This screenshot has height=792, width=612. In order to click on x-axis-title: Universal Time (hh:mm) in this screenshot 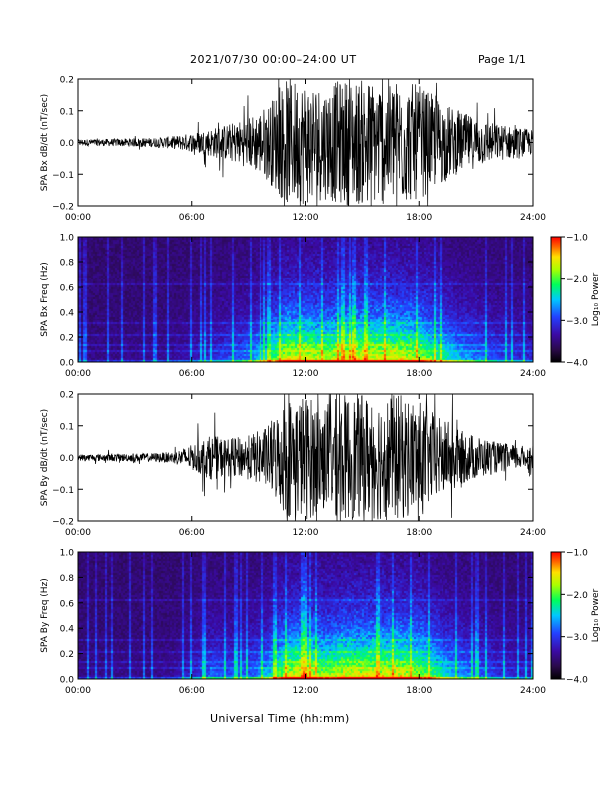, I will do `click(280, 718)`.